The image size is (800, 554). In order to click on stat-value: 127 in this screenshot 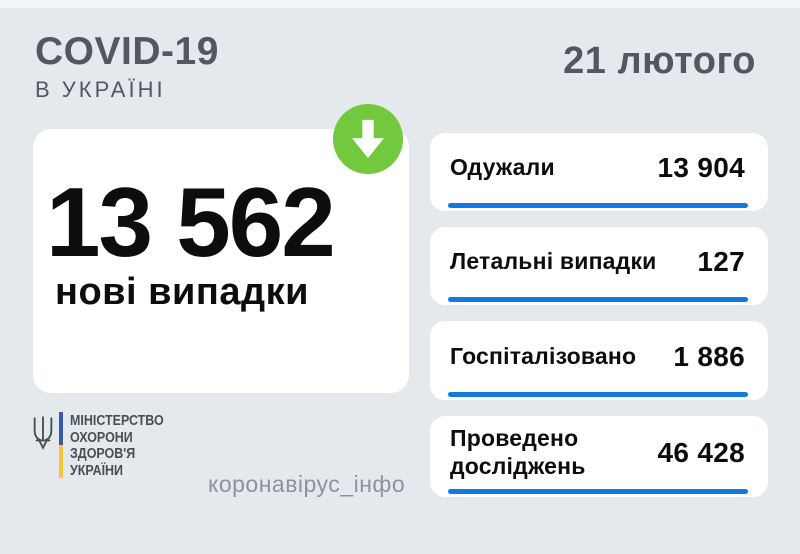, I will do `click(721, 261)`.